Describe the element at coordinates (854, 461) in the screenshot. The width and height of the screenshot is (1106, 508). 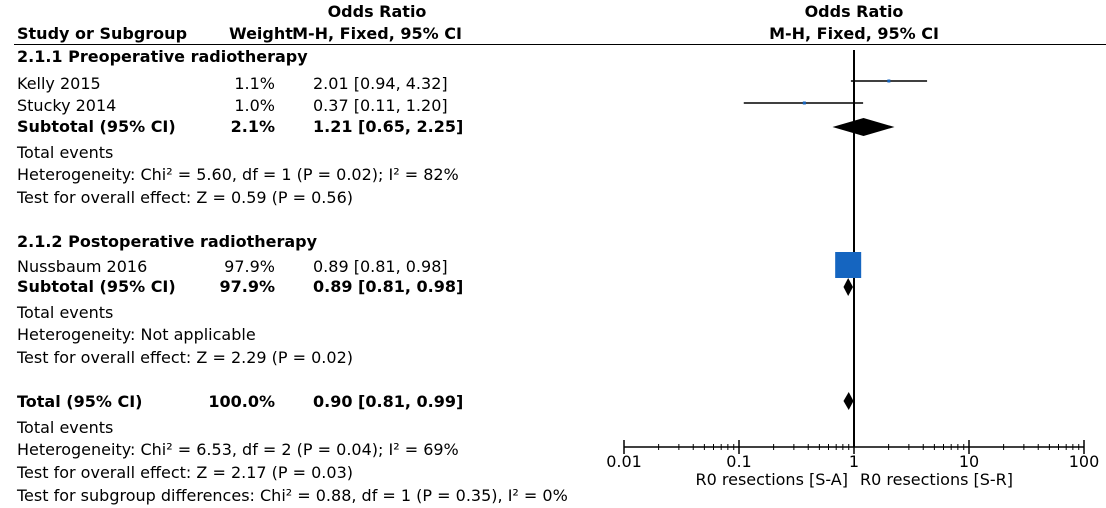
I see `x-tick-label: 1` at that location.